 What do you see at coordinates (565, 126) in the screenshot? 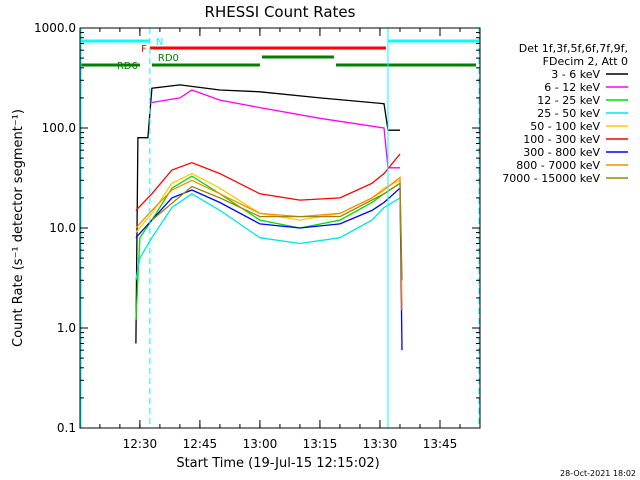
I see `legend-entry-label: 50 - 100 keV` at bounding box center [565, 126].